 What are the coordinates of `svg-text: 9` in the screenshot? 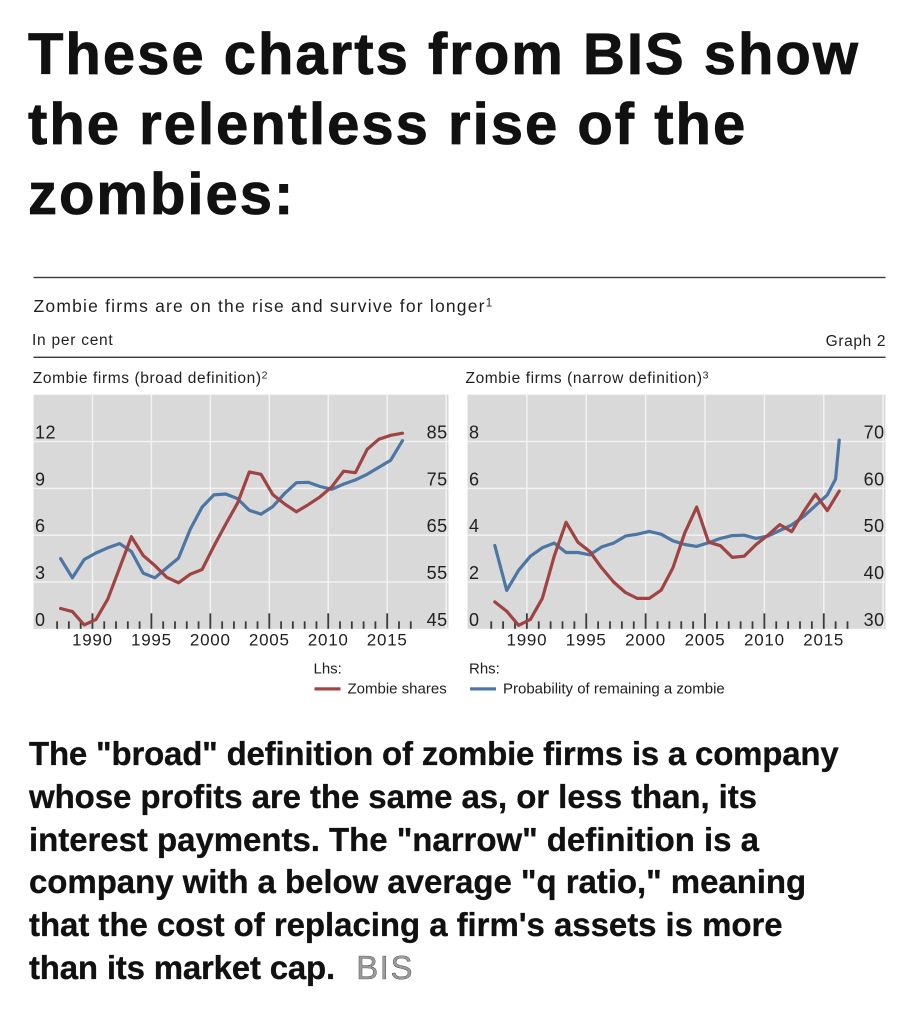 It's located at (40, 479).